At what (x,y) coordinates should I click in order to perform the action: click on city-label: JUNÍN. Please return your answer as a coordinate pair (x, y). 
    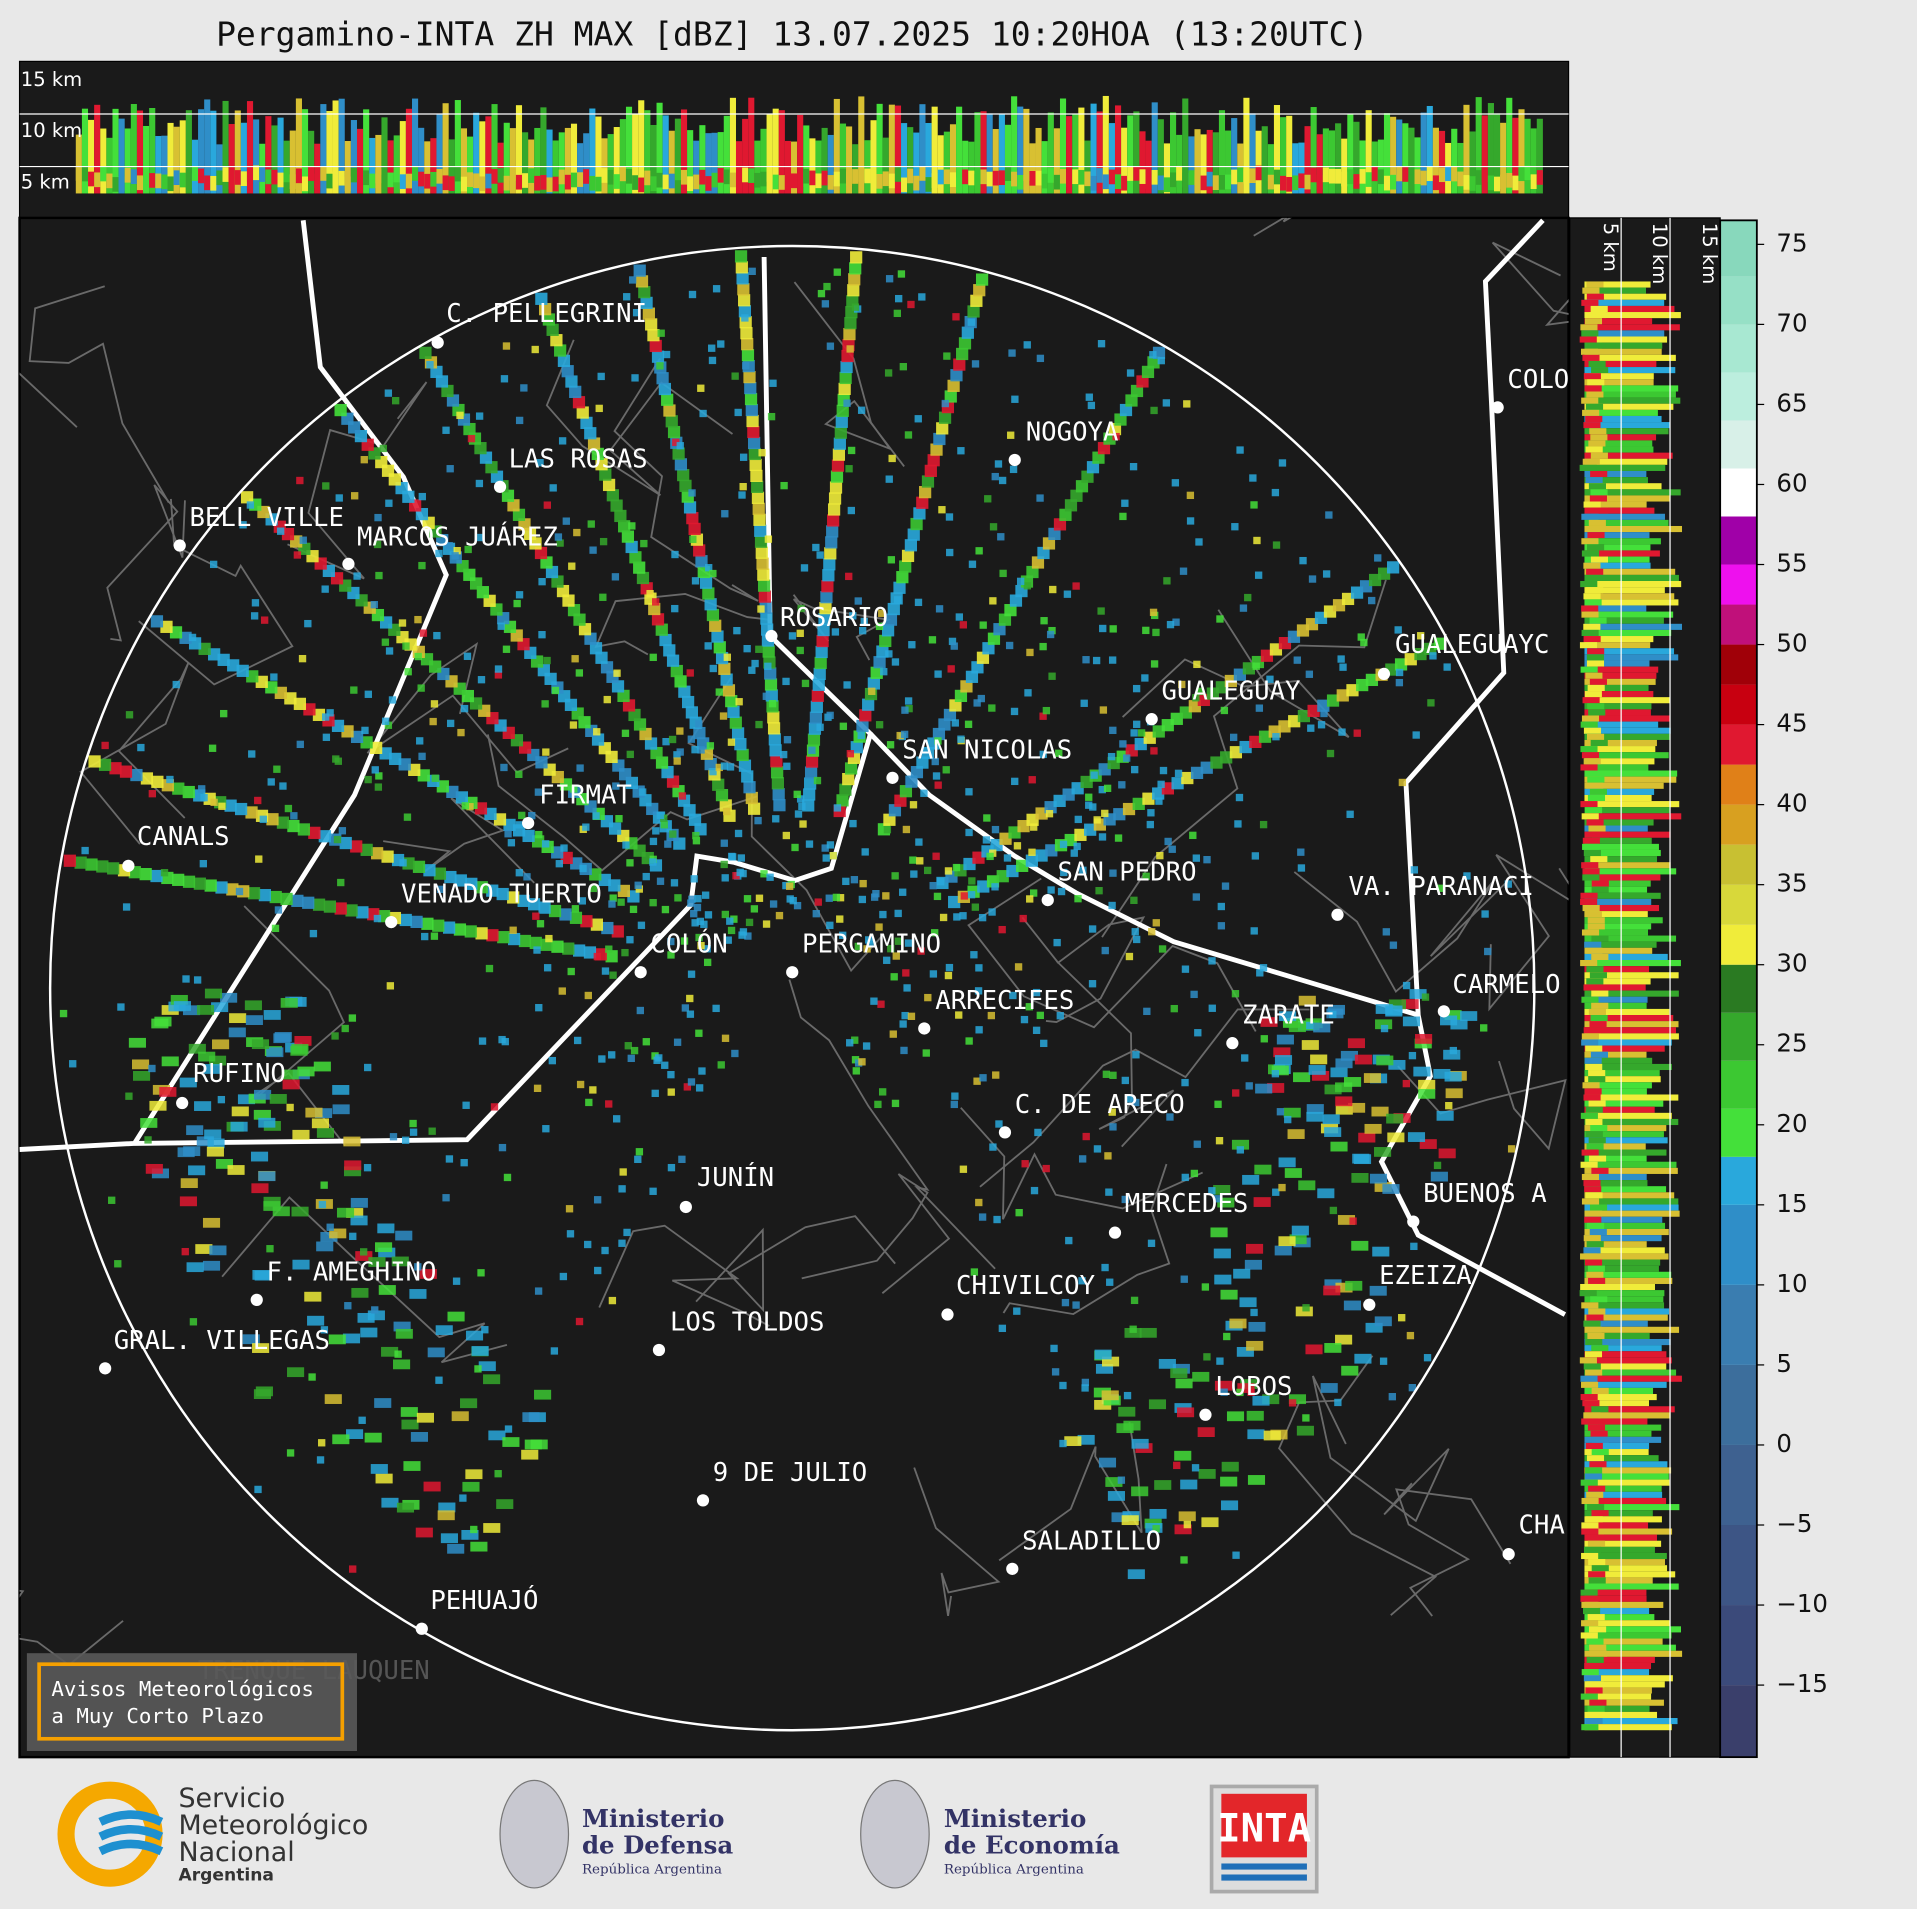
    Looking at the image, I should click on (735, 1177).